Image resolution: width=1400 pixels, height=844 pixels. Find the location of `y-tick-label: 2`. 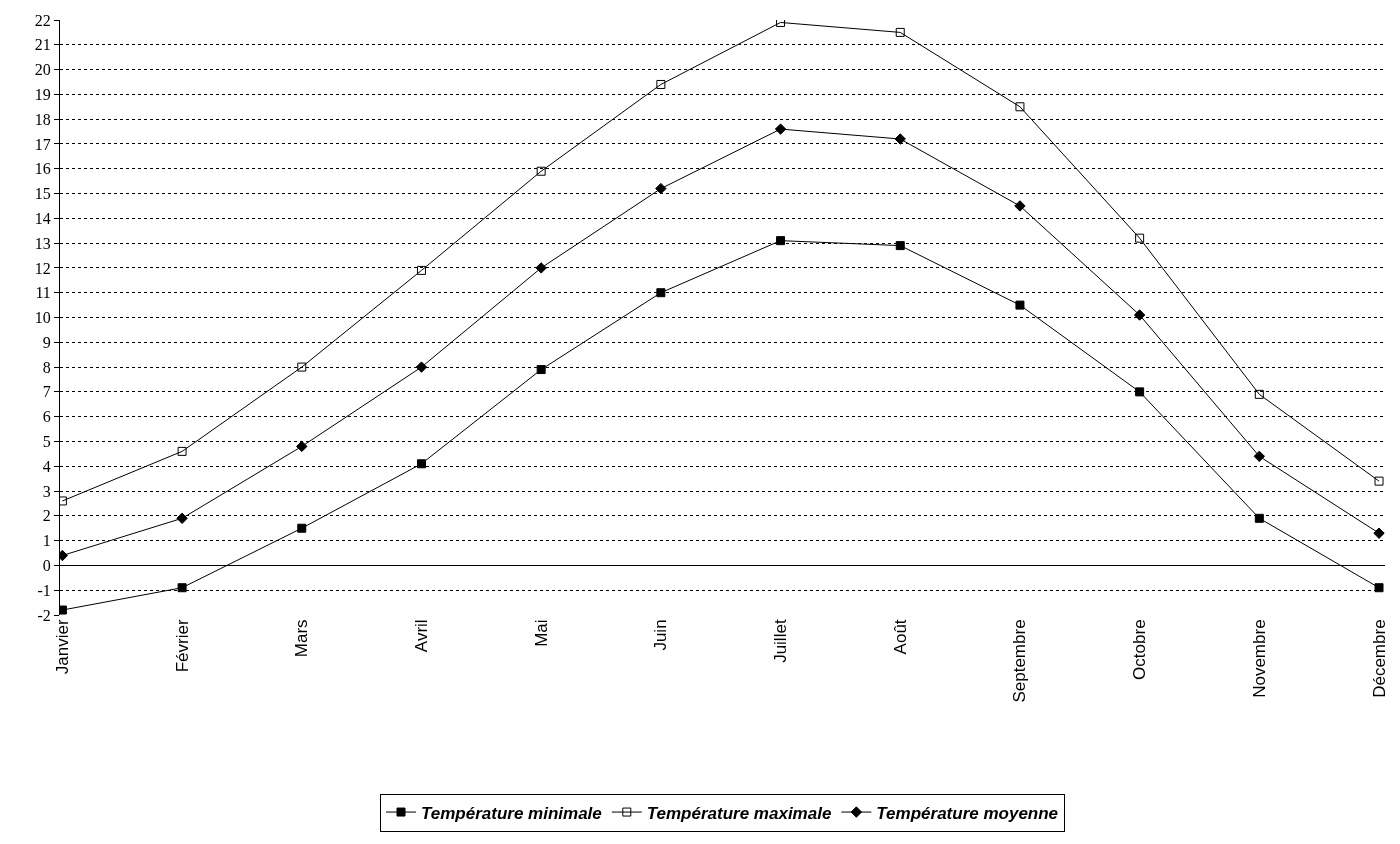

y-tick-label: 2 is located at coordinates (46, 516).